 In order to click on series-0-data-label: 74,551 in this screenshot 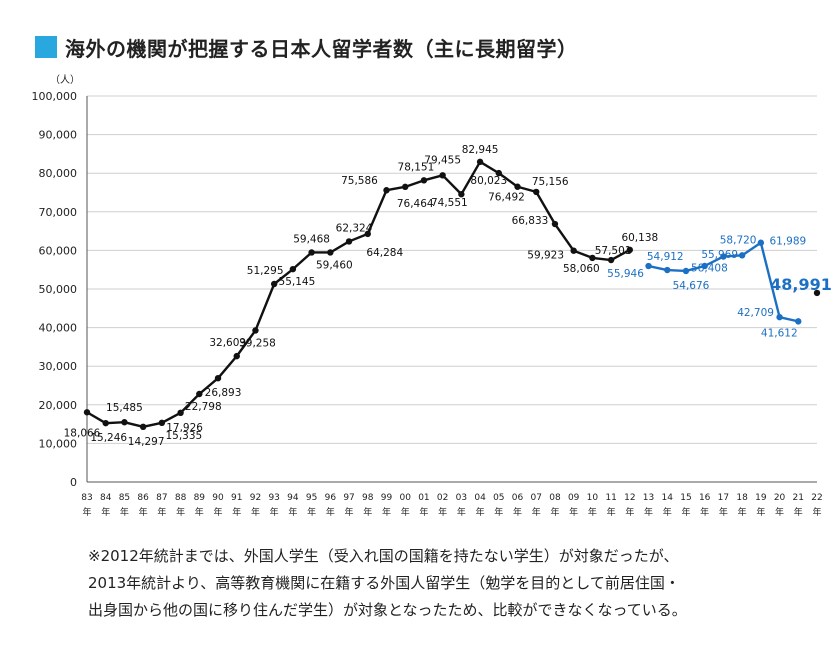, I will do `click(449, 203)`.